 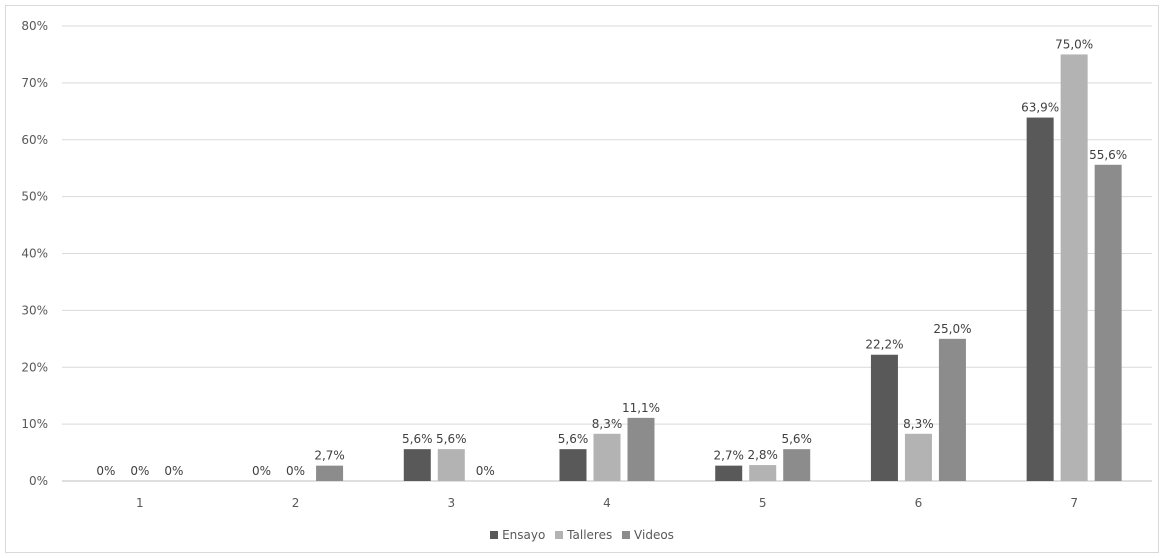 I want to click on x-axis-ticks: 1 2 3 4 5 6 7, so click(x=607, y=503).